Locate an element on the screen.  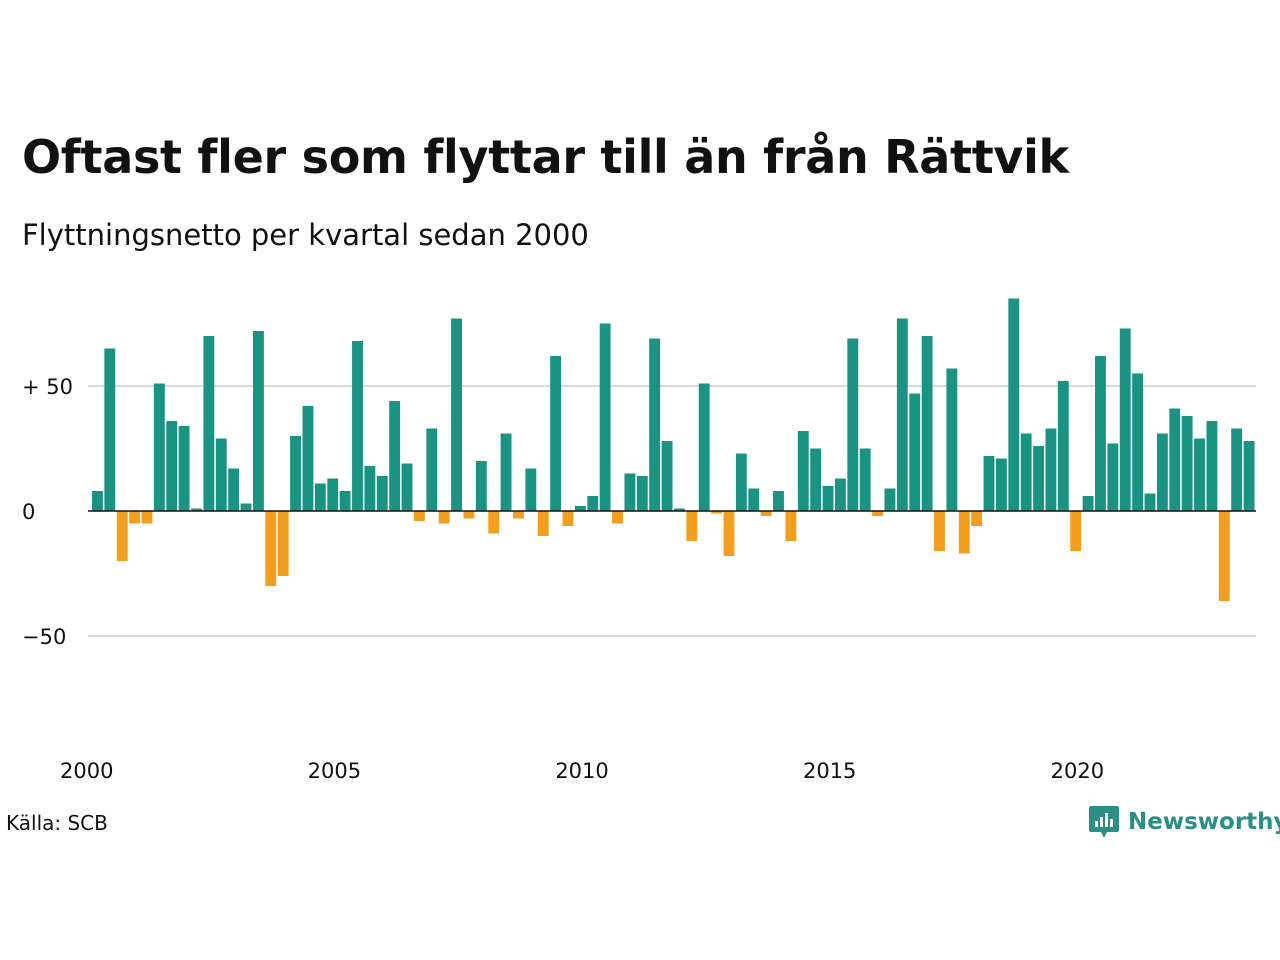
x-tick-label: 2000 is located at coordinates (86, 771).